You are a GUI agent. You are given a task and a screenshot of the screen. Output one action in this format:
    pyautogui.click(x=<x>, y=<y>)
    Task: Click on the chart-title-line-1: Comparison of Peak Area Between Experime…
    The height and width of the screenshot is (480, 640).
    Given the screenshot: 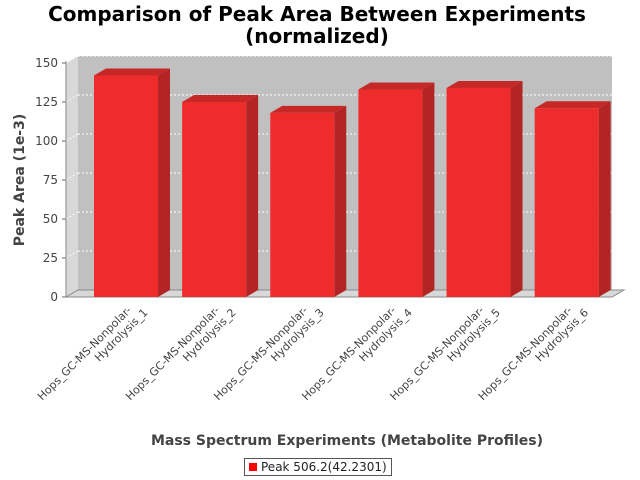 What is the action you would take?
    pyautogui.click(x=317, y=14)
    